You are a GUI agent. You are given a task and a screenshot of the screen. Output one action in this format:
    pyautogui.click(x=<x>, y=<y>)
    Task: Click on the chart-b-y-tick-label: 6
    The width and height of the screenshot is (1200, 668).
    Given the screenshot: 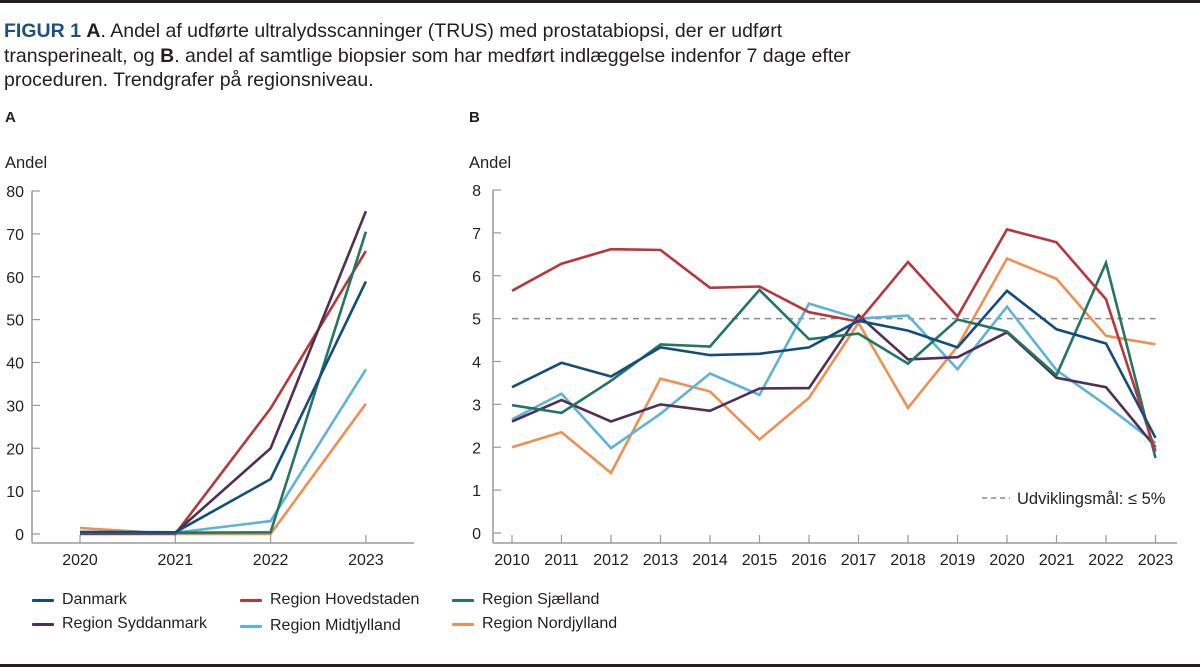 What is the action you would take?
    pyautogui.click(x=476, y=277)
    